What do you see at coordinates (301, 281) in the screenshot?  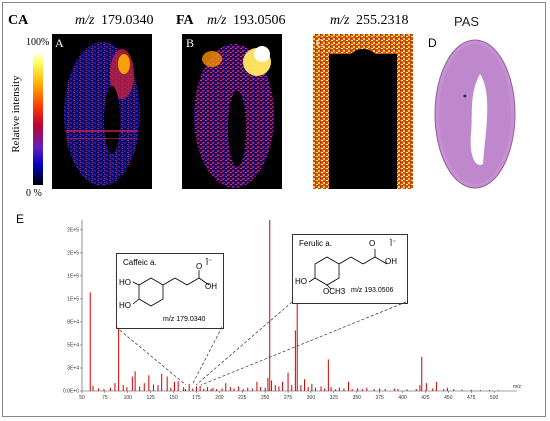 I see `ferulic-ho: HO` at bounding box center [301, 281].